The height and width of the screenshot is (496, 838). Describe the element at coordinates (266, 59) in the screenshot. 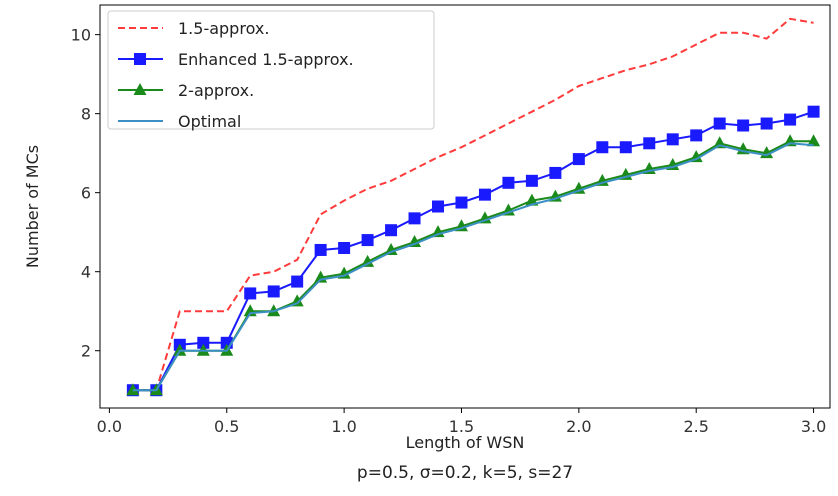

I see `legend-label: Enhanced 1.5-approx.` at that location.